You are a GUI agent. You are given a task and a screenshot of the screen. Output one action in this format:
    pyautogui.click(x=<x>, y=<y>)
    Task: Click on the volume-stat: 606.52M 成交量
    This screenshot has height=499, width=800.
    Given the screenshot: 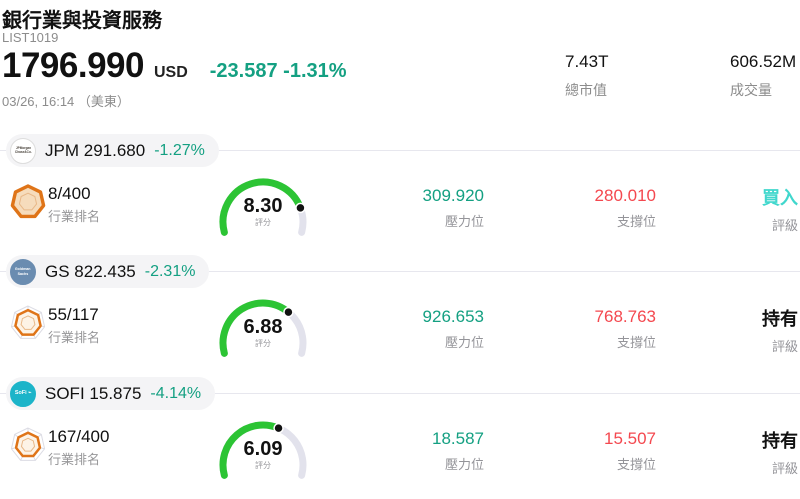 What is the action you would take?
    pyautogui.click(x=763, y=76)
    